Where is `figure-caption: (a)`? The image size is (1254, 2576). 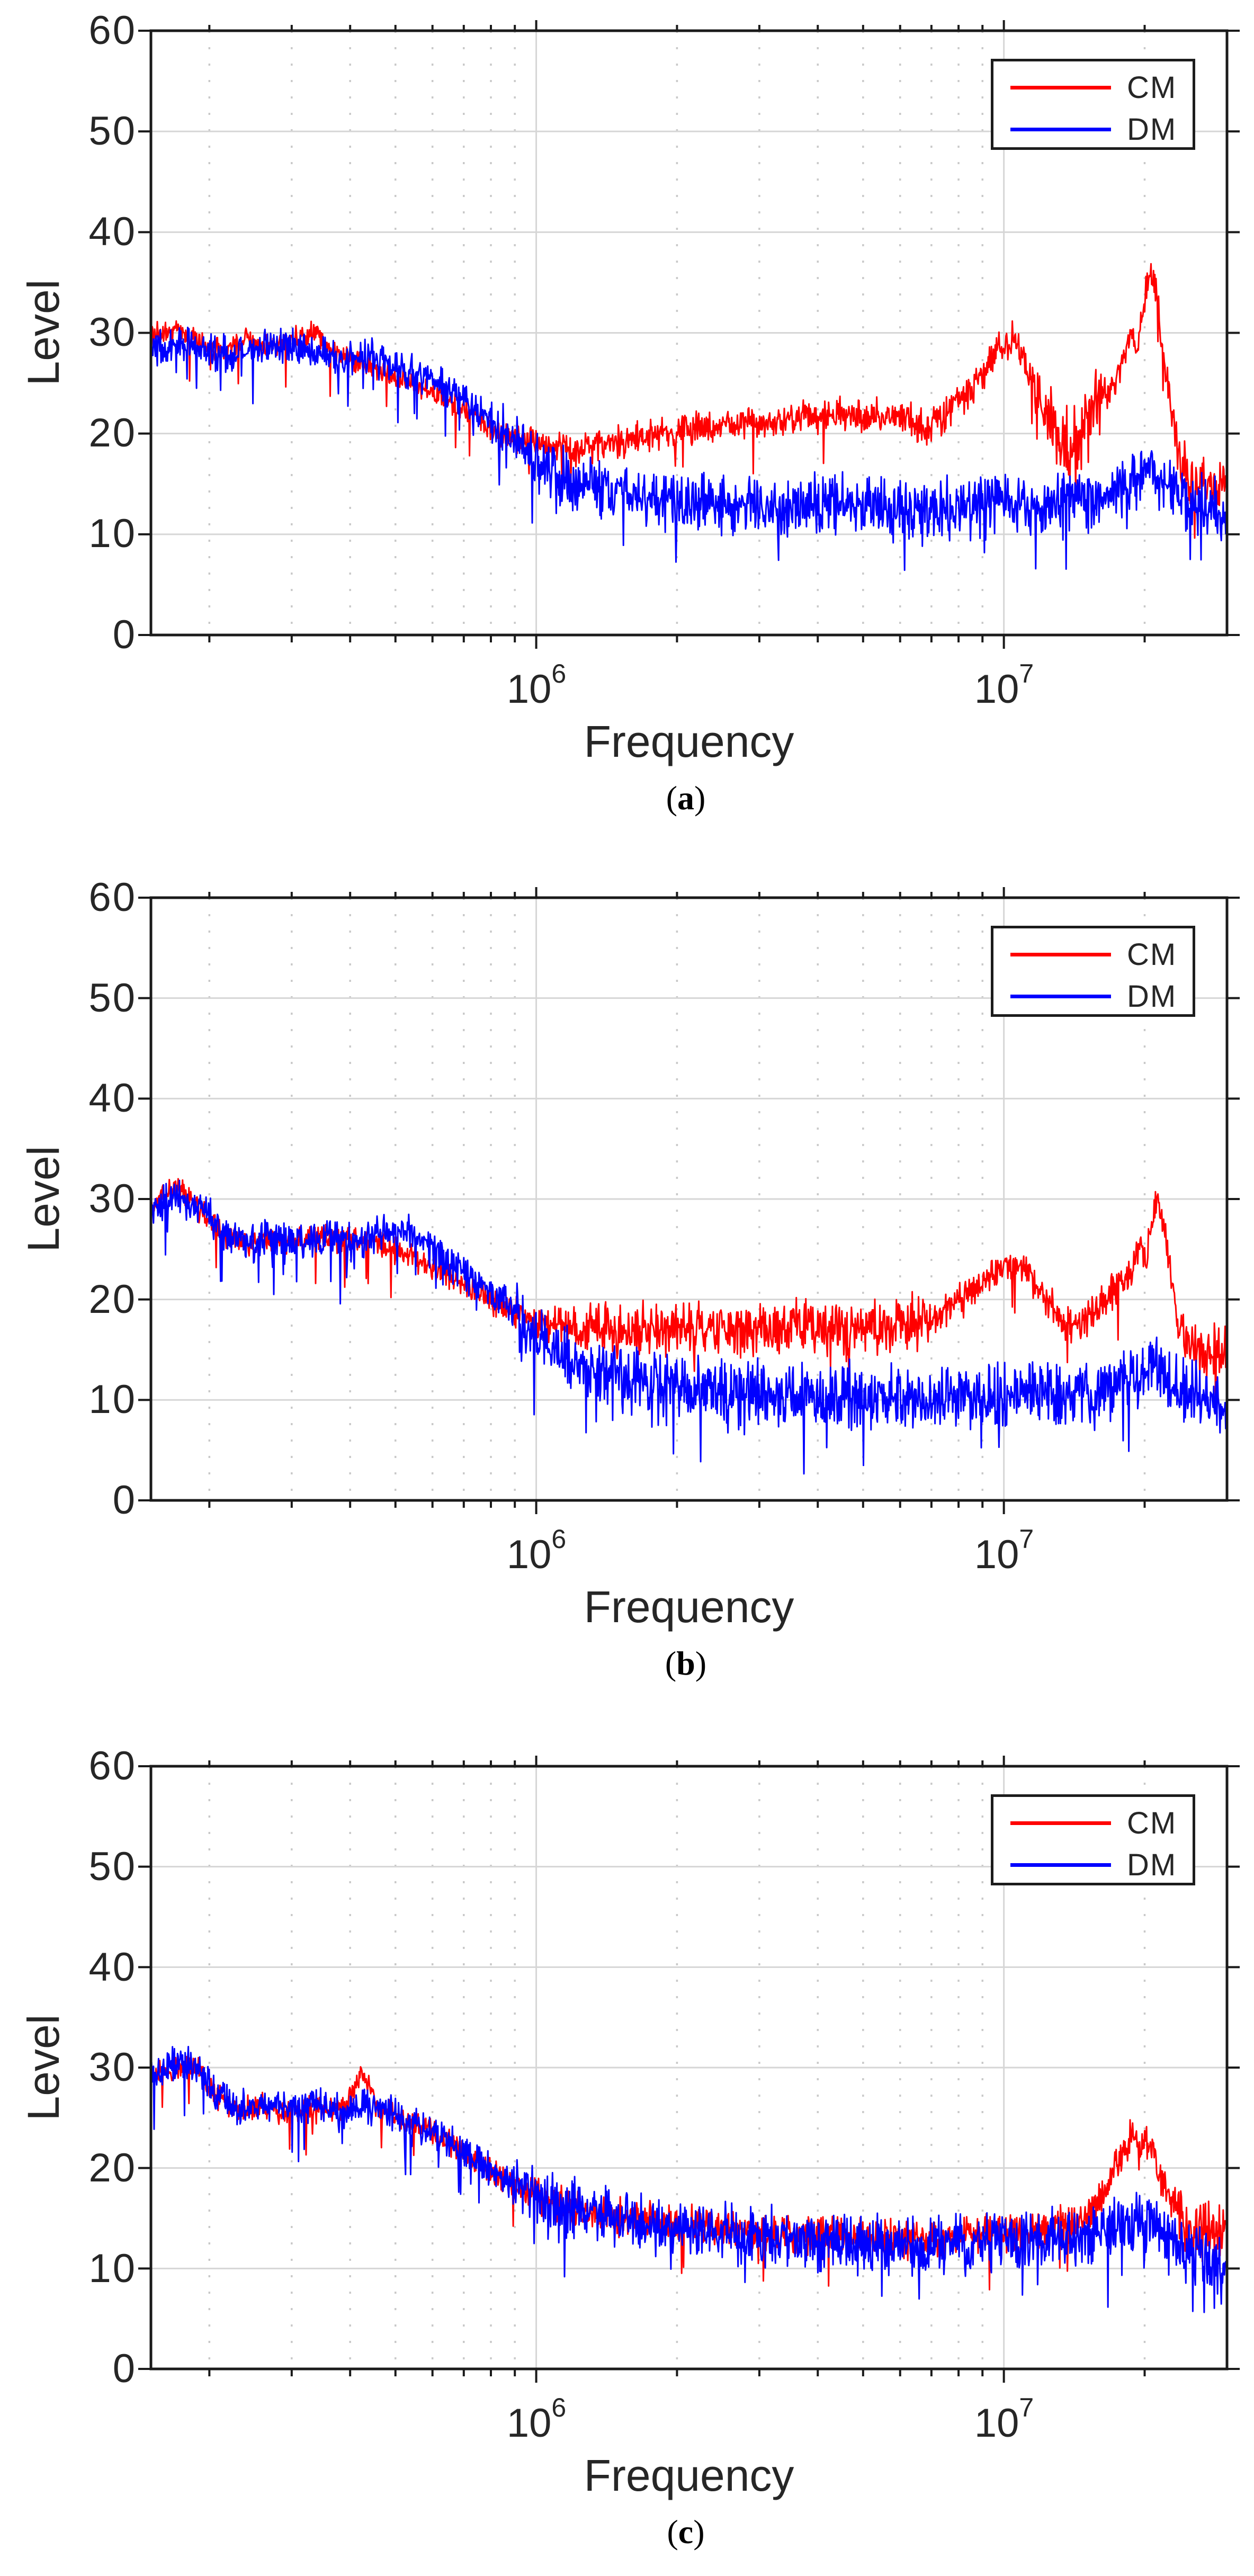
figure-caption: (a) is located at coordinates (686, 798).